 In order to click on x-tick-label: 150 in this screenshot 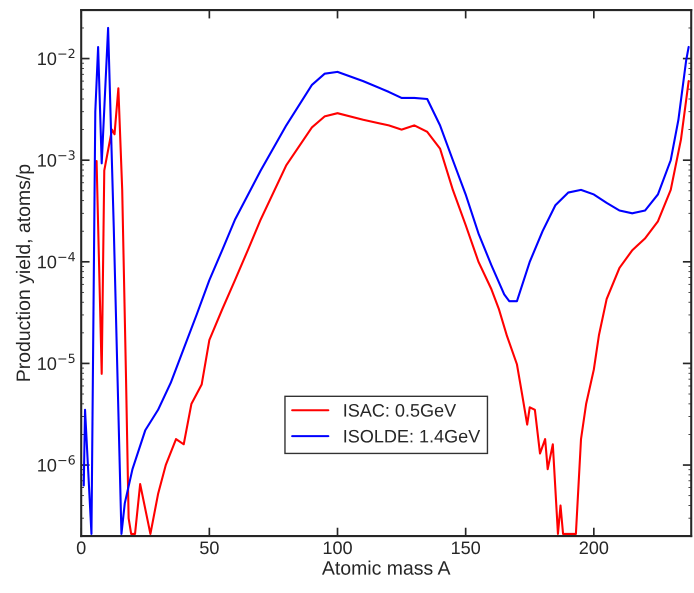, I will do `click(466, 547)`.